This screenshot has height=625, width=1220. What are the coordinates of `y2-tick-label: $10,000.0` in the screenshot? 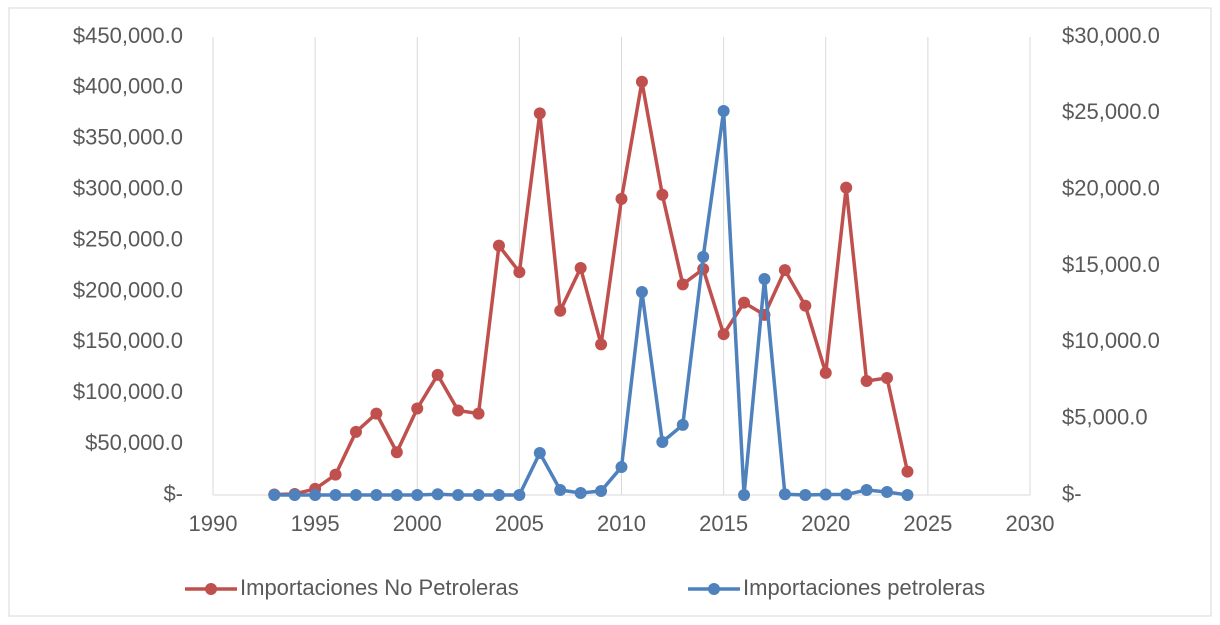 It's located at (1111, 340).